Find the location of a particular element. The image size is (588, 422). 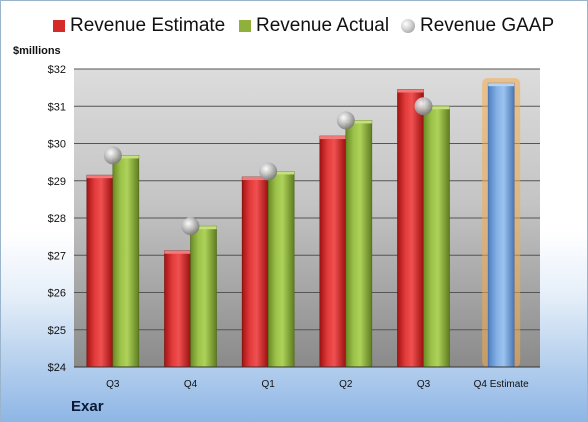

legend-label-estimate: Revenue Estimate is located at coordinates (148, 25).